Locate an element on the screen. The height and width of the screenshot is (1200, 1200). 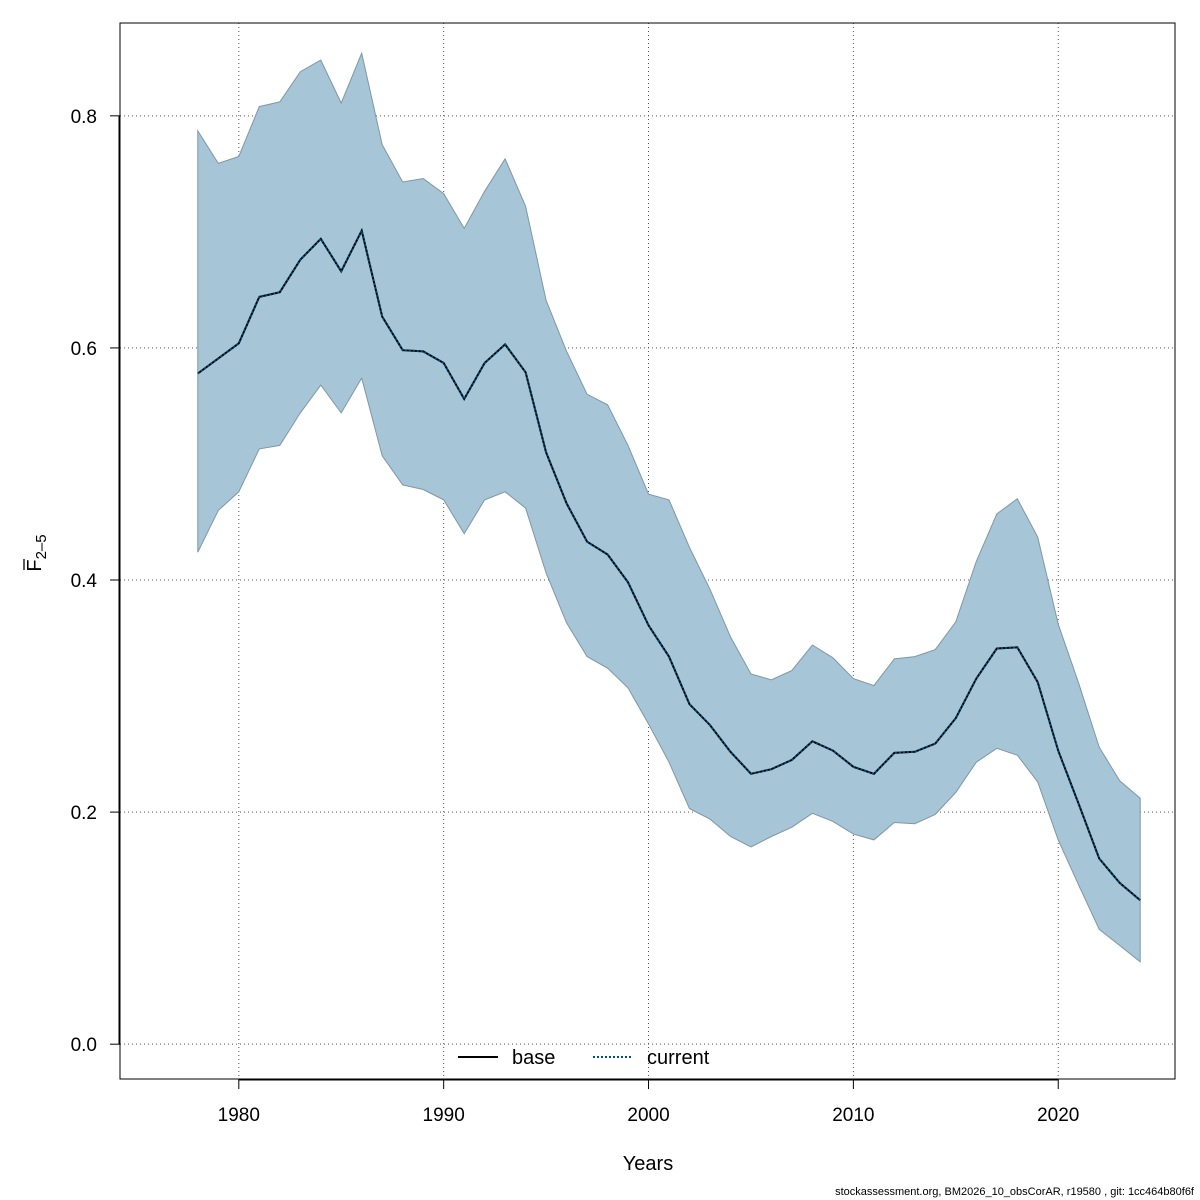
x-axis-title: Years is located at coordinates (648, 1164).